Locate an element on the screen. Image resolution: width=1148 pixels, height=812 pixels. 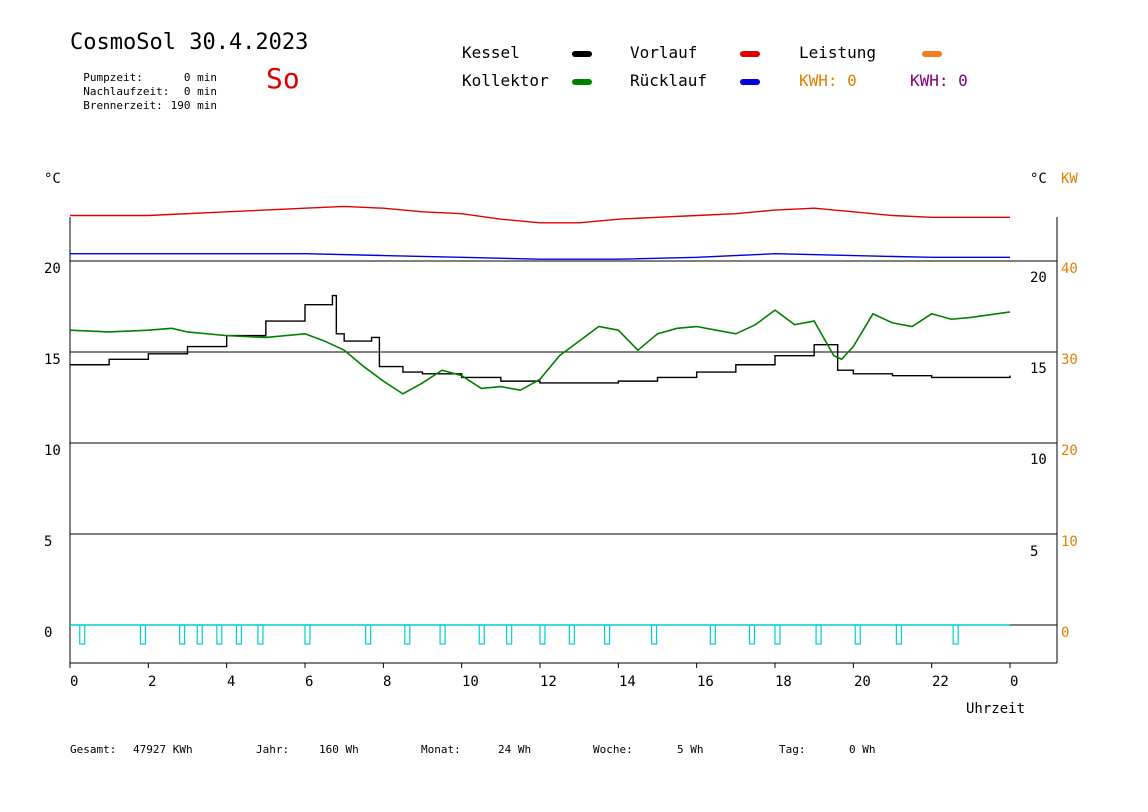
footer-jahr-label: Jahr: is located at coordinates (273, 749).